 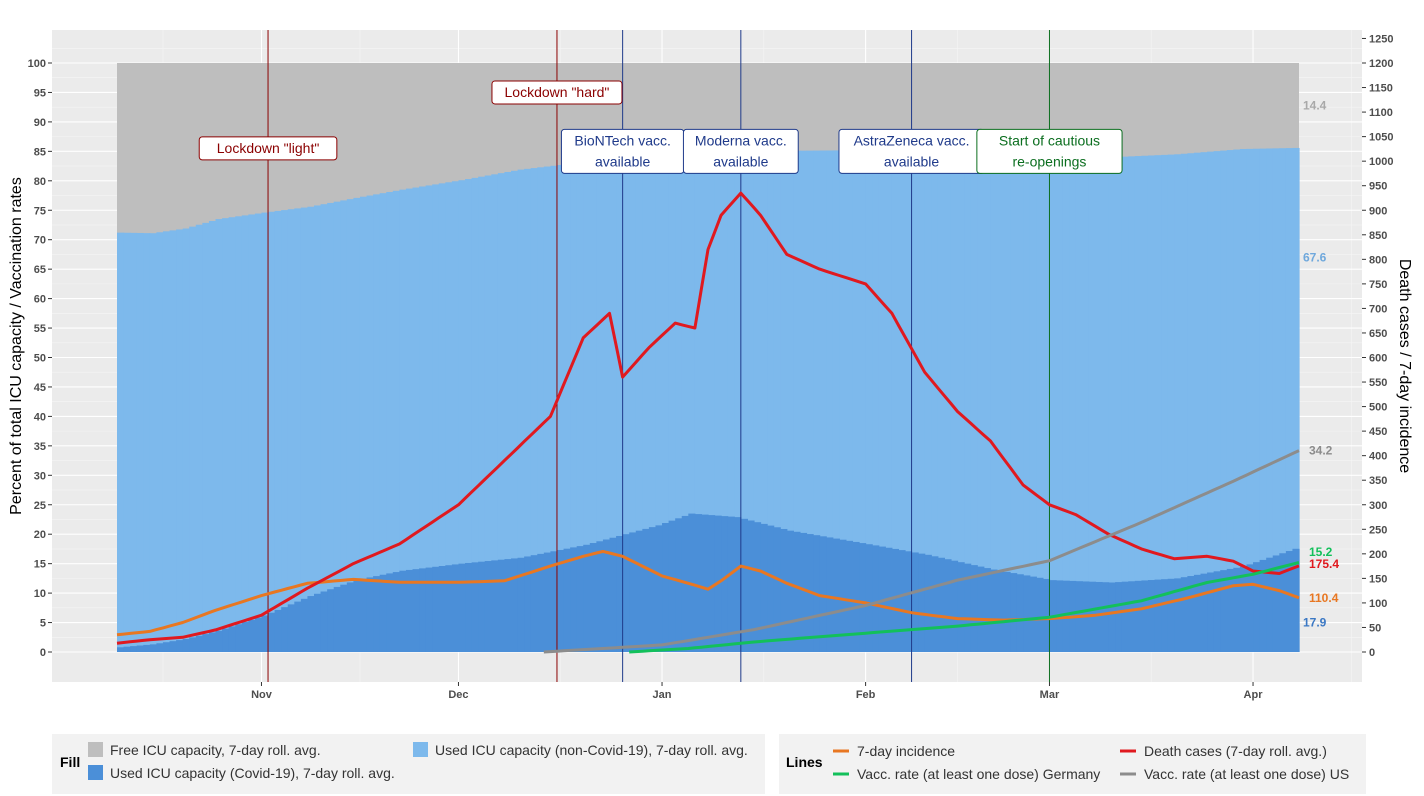 I want to click on y-right-tick-label: 1000, so click(x=1381, y=162).